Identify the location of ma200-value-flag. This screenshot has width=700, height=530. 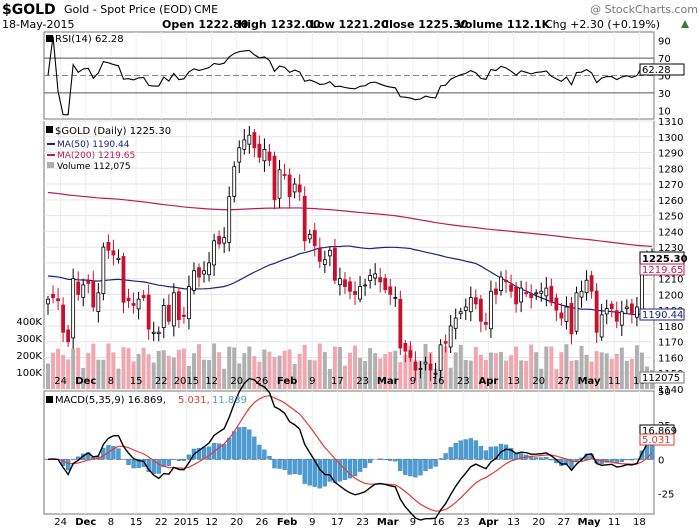
(662, 269).